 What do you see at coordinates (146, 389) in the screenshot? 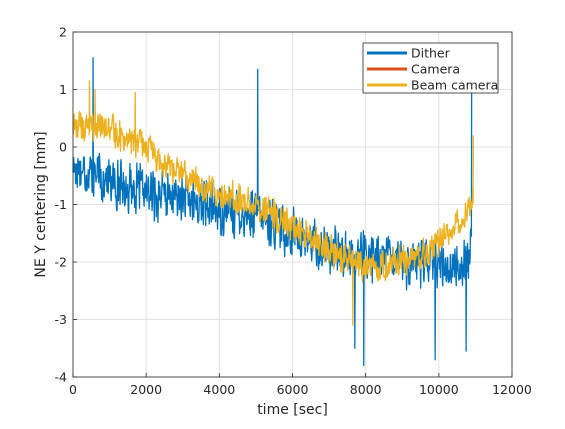
I see `x-tick-label: 2000` at bounding box center [146, 389].